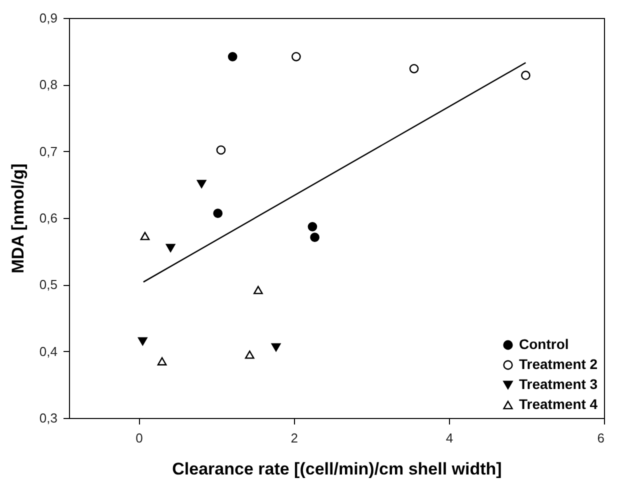 The height and width of the screenshot is (493, 638). I want to click on y-tick-label: 0,9, so click(48, 18).